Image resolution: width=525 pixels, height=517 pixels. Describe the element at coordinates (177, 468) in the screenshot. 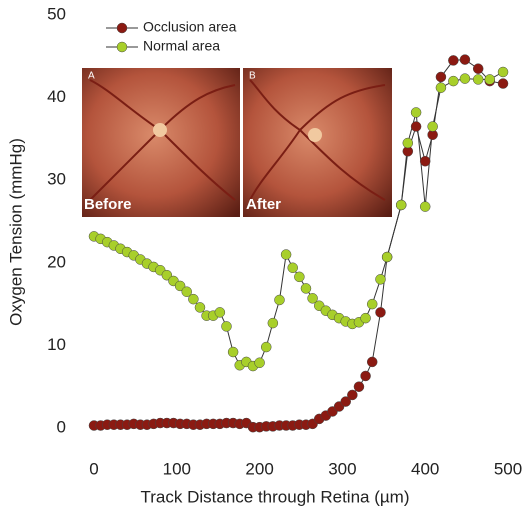

I see `x-tick-label: 100` at that location.